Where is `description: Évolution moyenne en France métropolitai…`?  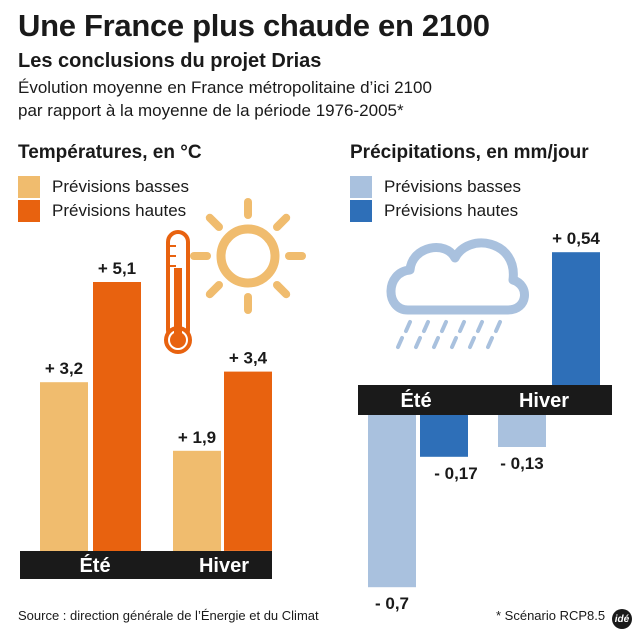
description: Évolution moyenne en France métropolitai… is located at coordinates (318, 99).